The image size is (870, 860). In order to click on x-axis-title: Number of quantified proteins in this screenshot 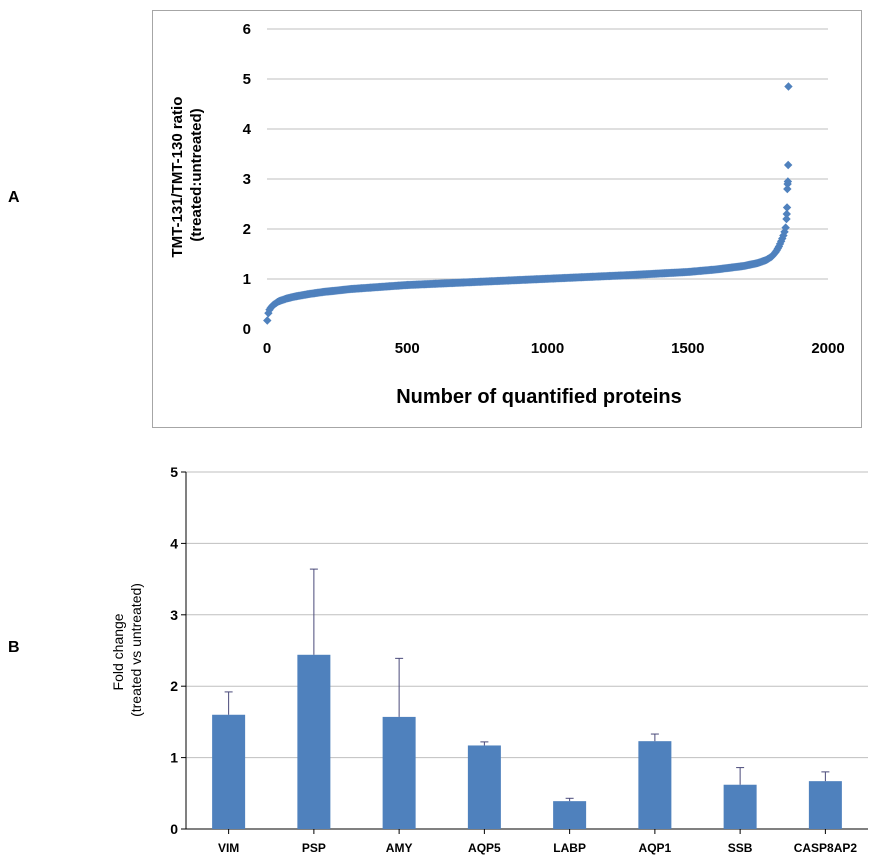, I will do `click(539, 397)`.